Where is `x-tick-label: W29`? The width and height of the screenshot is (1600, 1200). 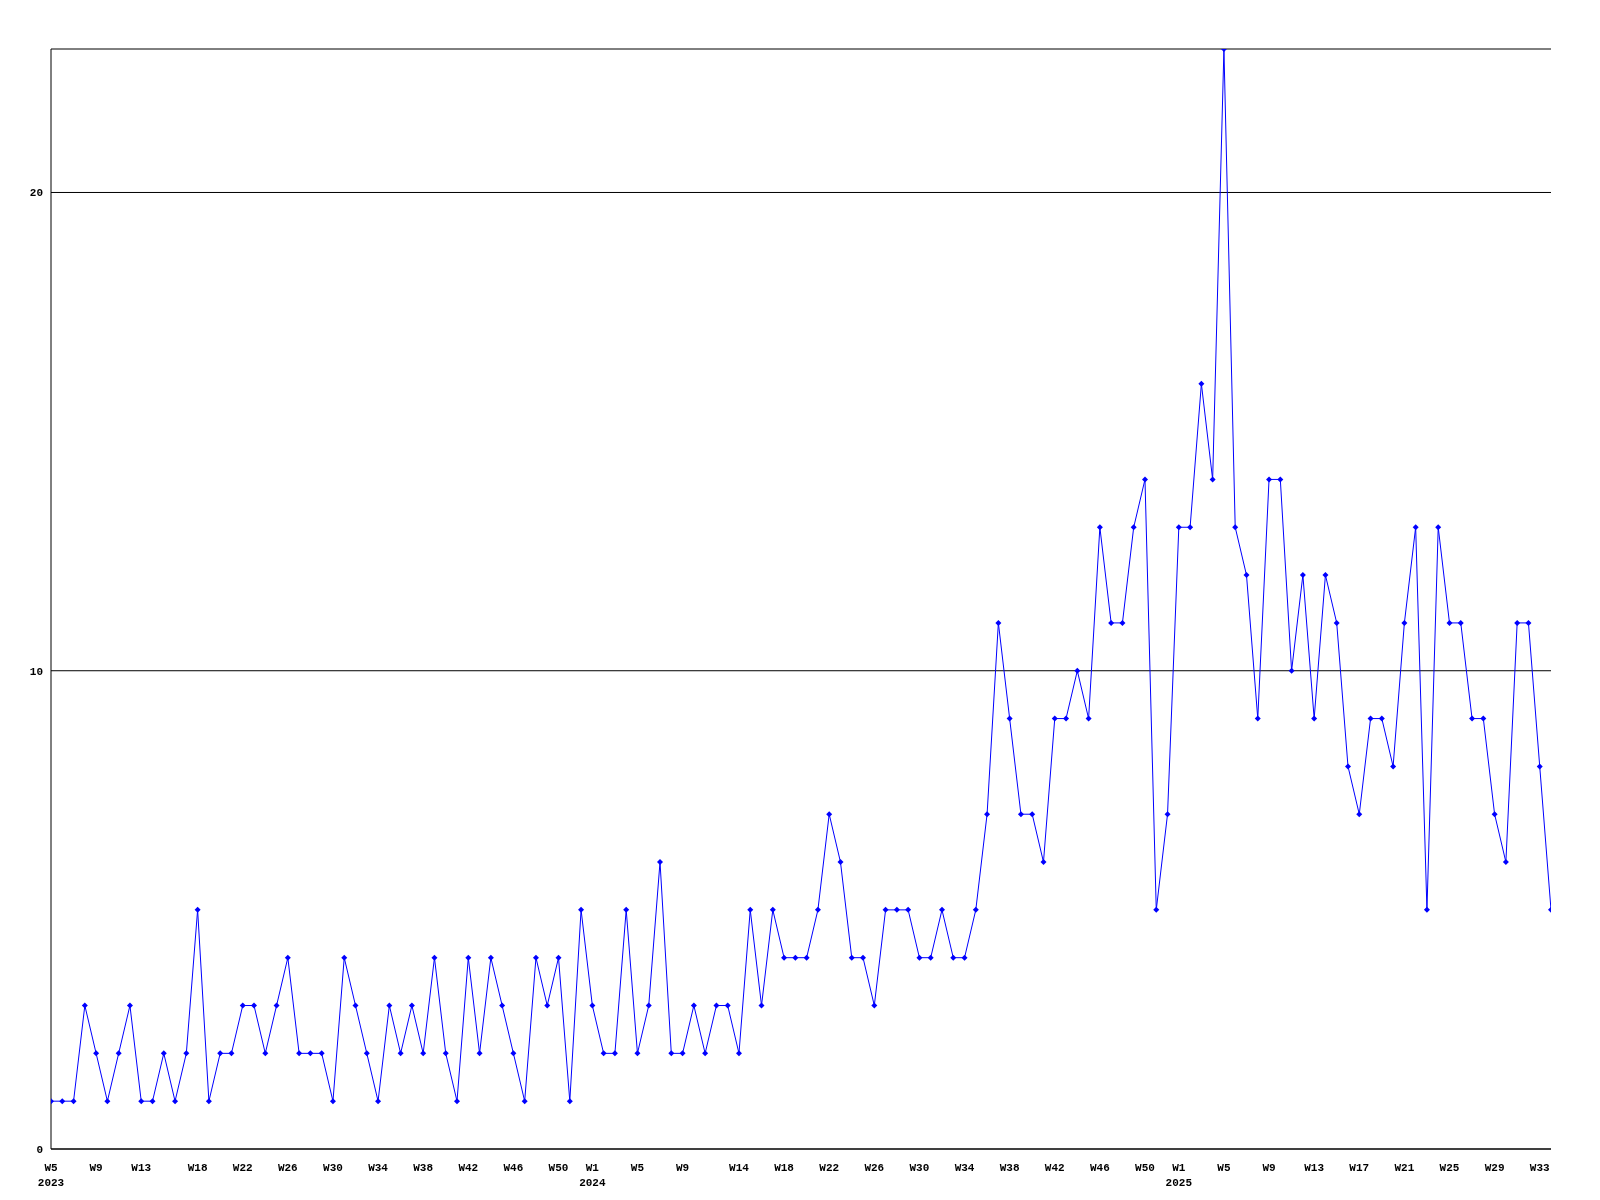
x-tick-label: W29 is located at coordinates (1494, 1168).